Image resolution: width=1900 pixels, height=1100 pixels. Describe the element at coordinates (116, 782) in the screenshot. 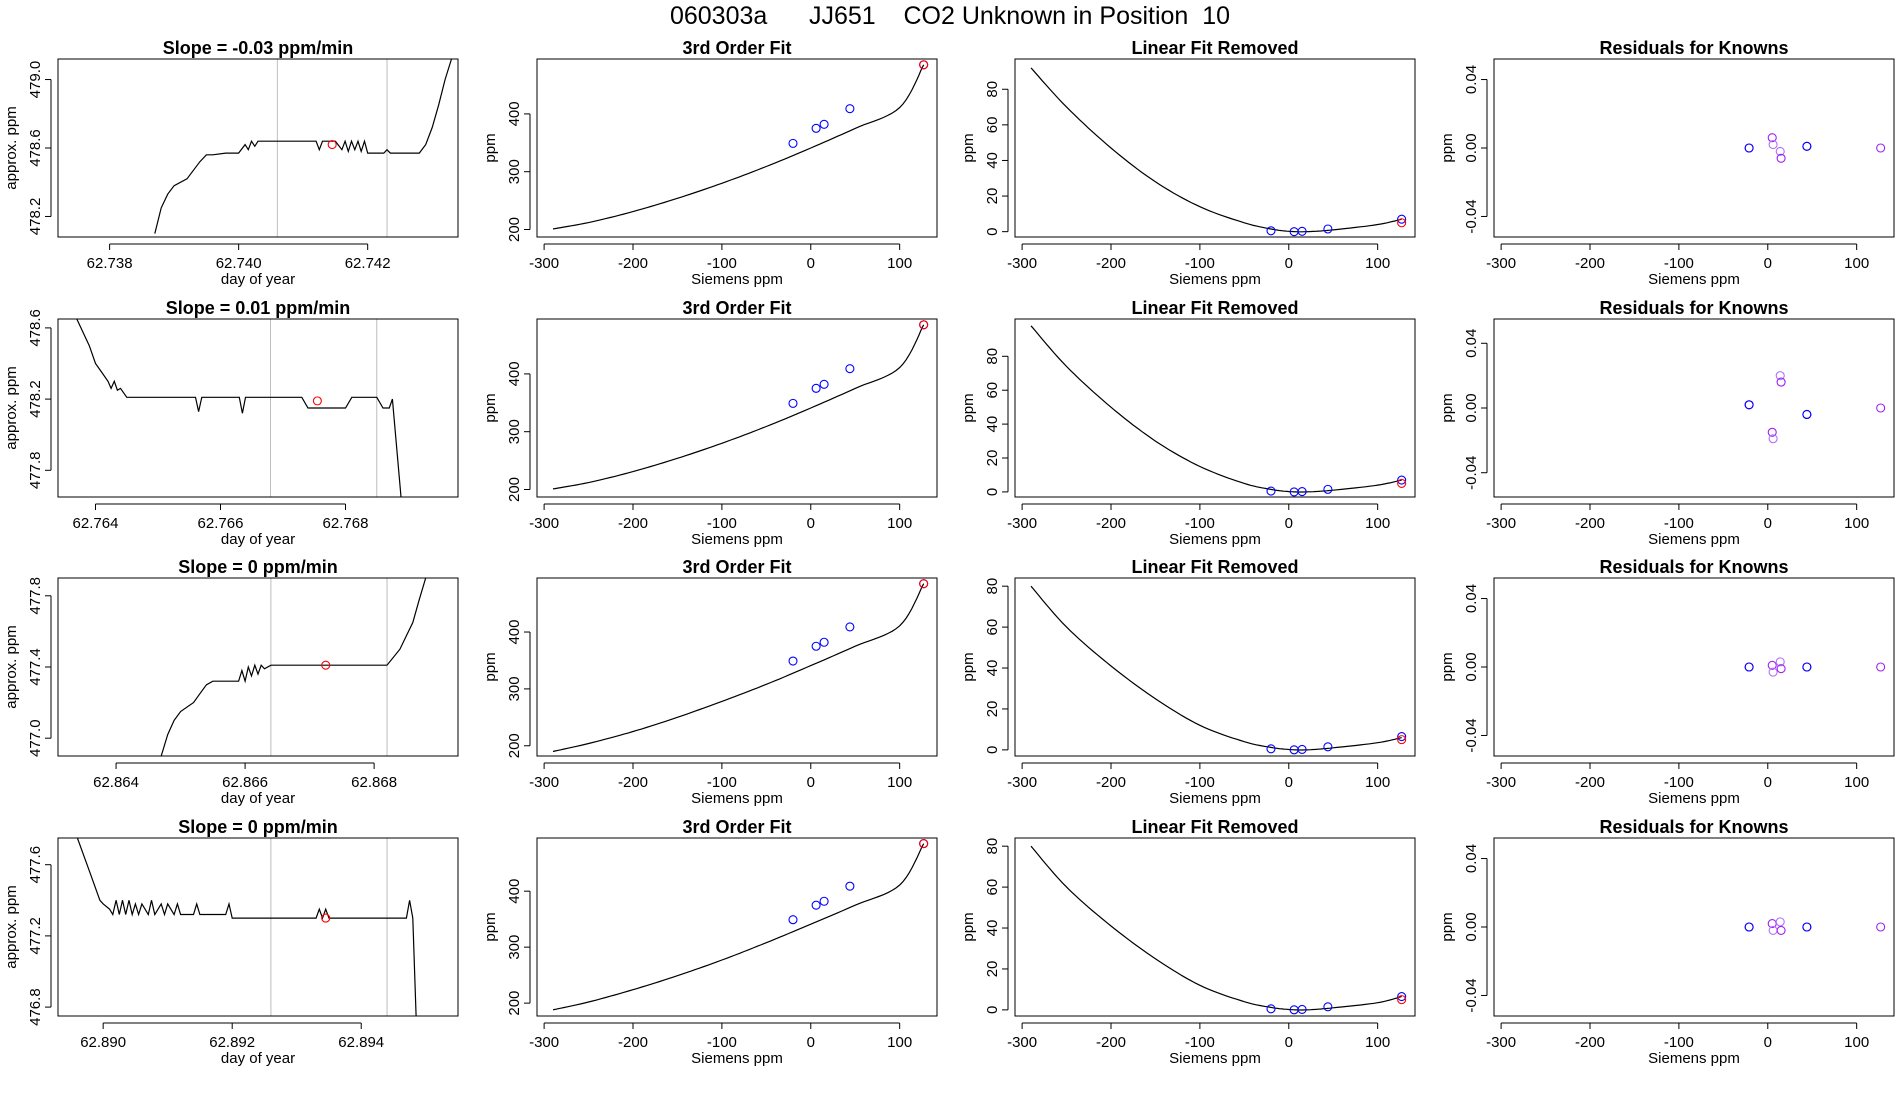

I see `x-tick-label: 62.864` at that location.